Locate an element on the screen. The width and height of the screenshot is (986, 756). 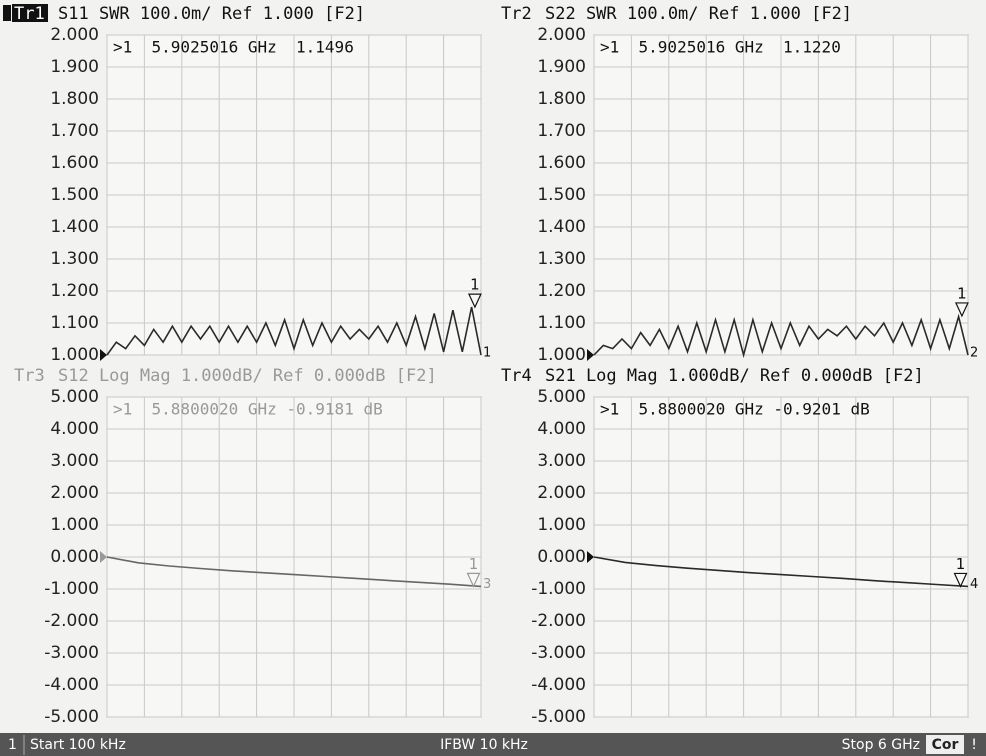
trace-header: S22 SWR 100.0m/ Ref 1.000 [F2] is located at coordinates (698, 14).